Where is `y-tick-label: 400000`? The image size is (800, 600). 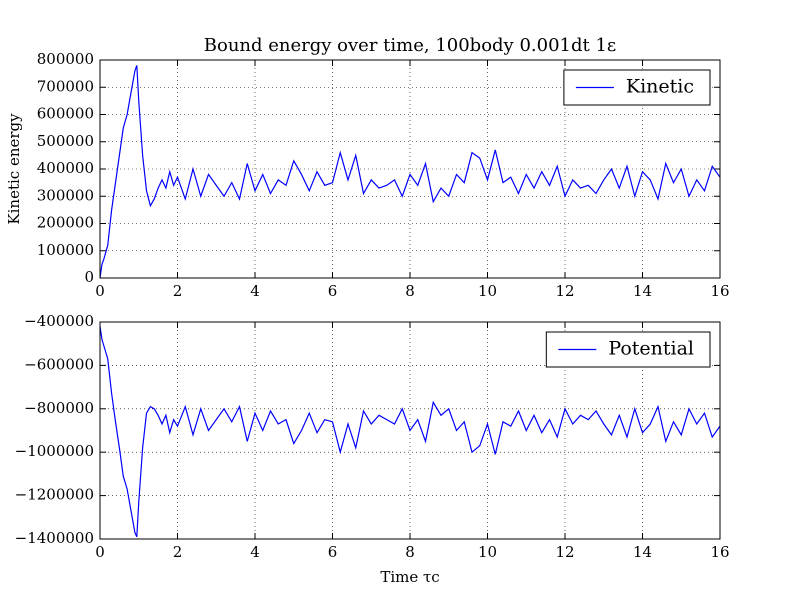
y-tick-label: 400000 is located at coordinates (65, 168).